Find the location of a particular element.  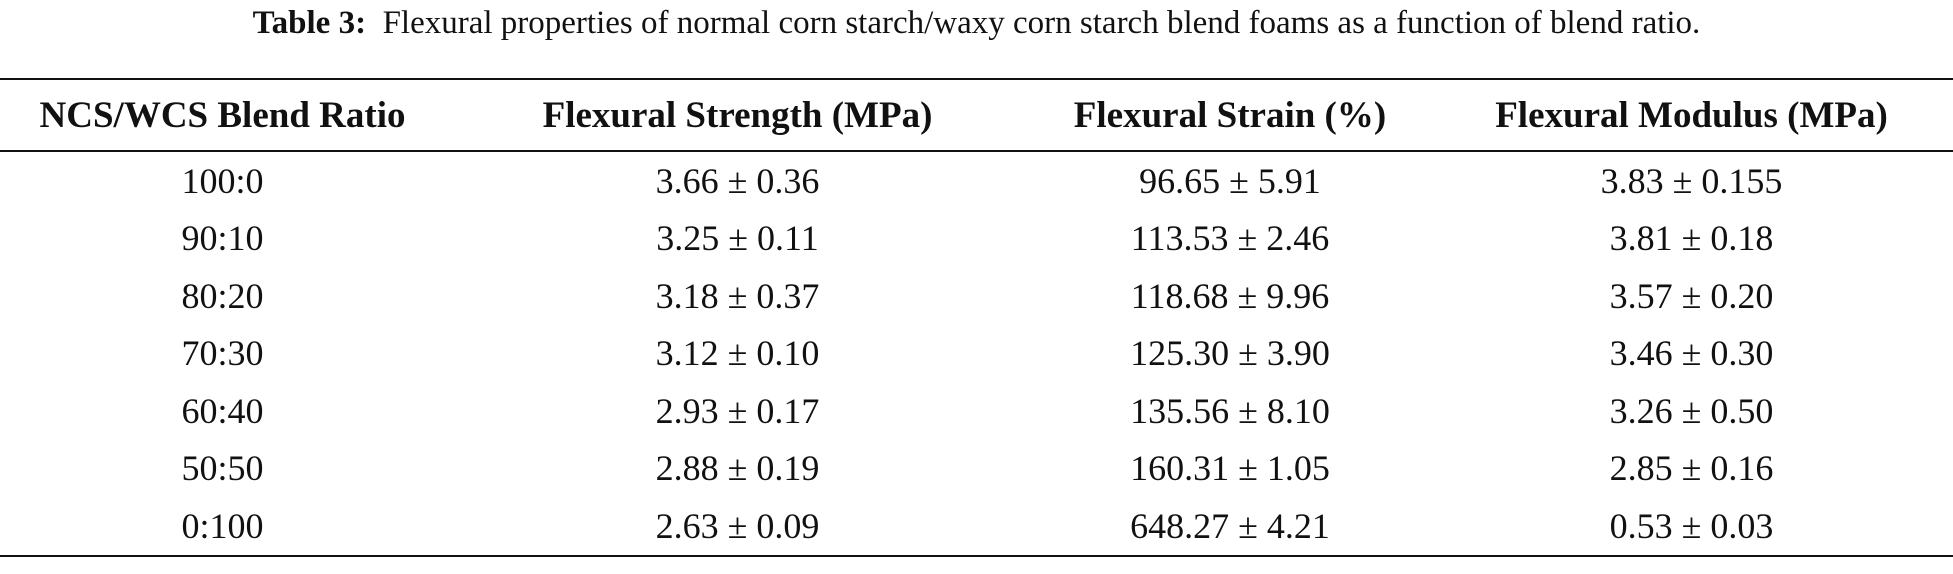

cell-flexural-modulus: 2.85 ± 0.16 is located at coordinates (1691, 468).